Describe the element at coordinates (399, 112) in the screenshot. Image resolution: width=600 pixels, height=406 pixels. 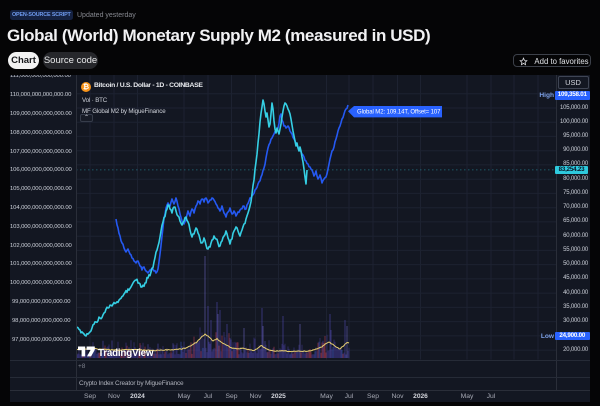
I see `svg-text:Global M2: 109.14T, Offset= 10: Global M2: 109.14T, Offset= 107` at that location.